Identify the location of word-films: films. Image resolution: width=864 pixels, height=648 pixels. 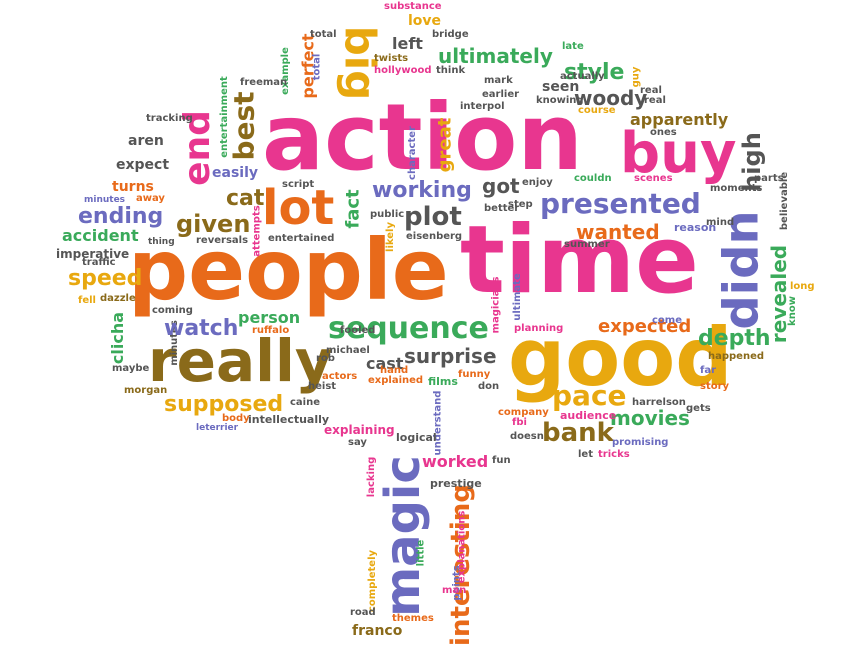
(443, 381).